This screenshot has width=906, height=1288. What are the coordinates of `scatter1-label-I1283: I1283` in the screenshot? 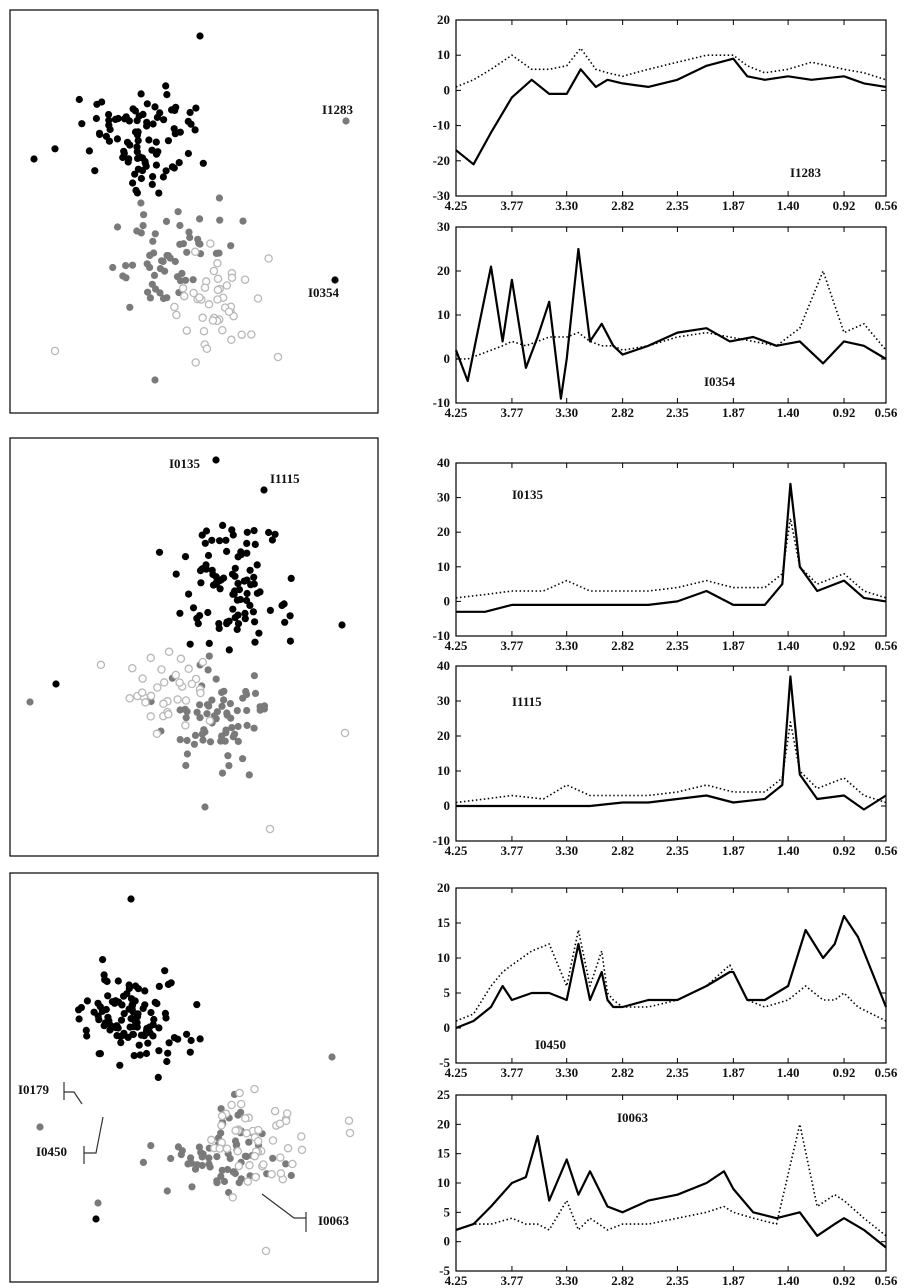 It's located at (338, 109).